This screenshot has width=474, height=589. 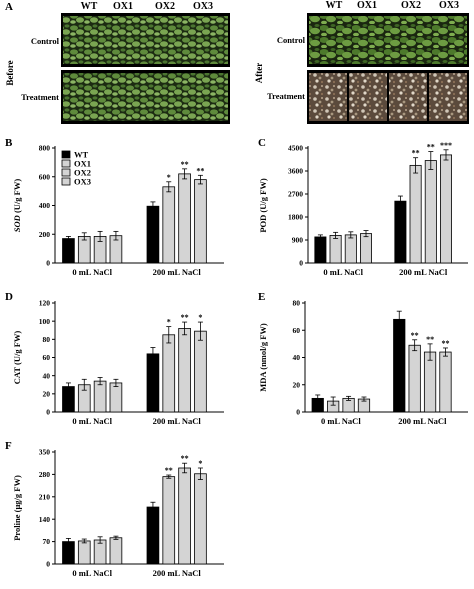 I want to click on genotype-labels-before: WT OX1 OX2 OX3, so click(x=147, y=6).